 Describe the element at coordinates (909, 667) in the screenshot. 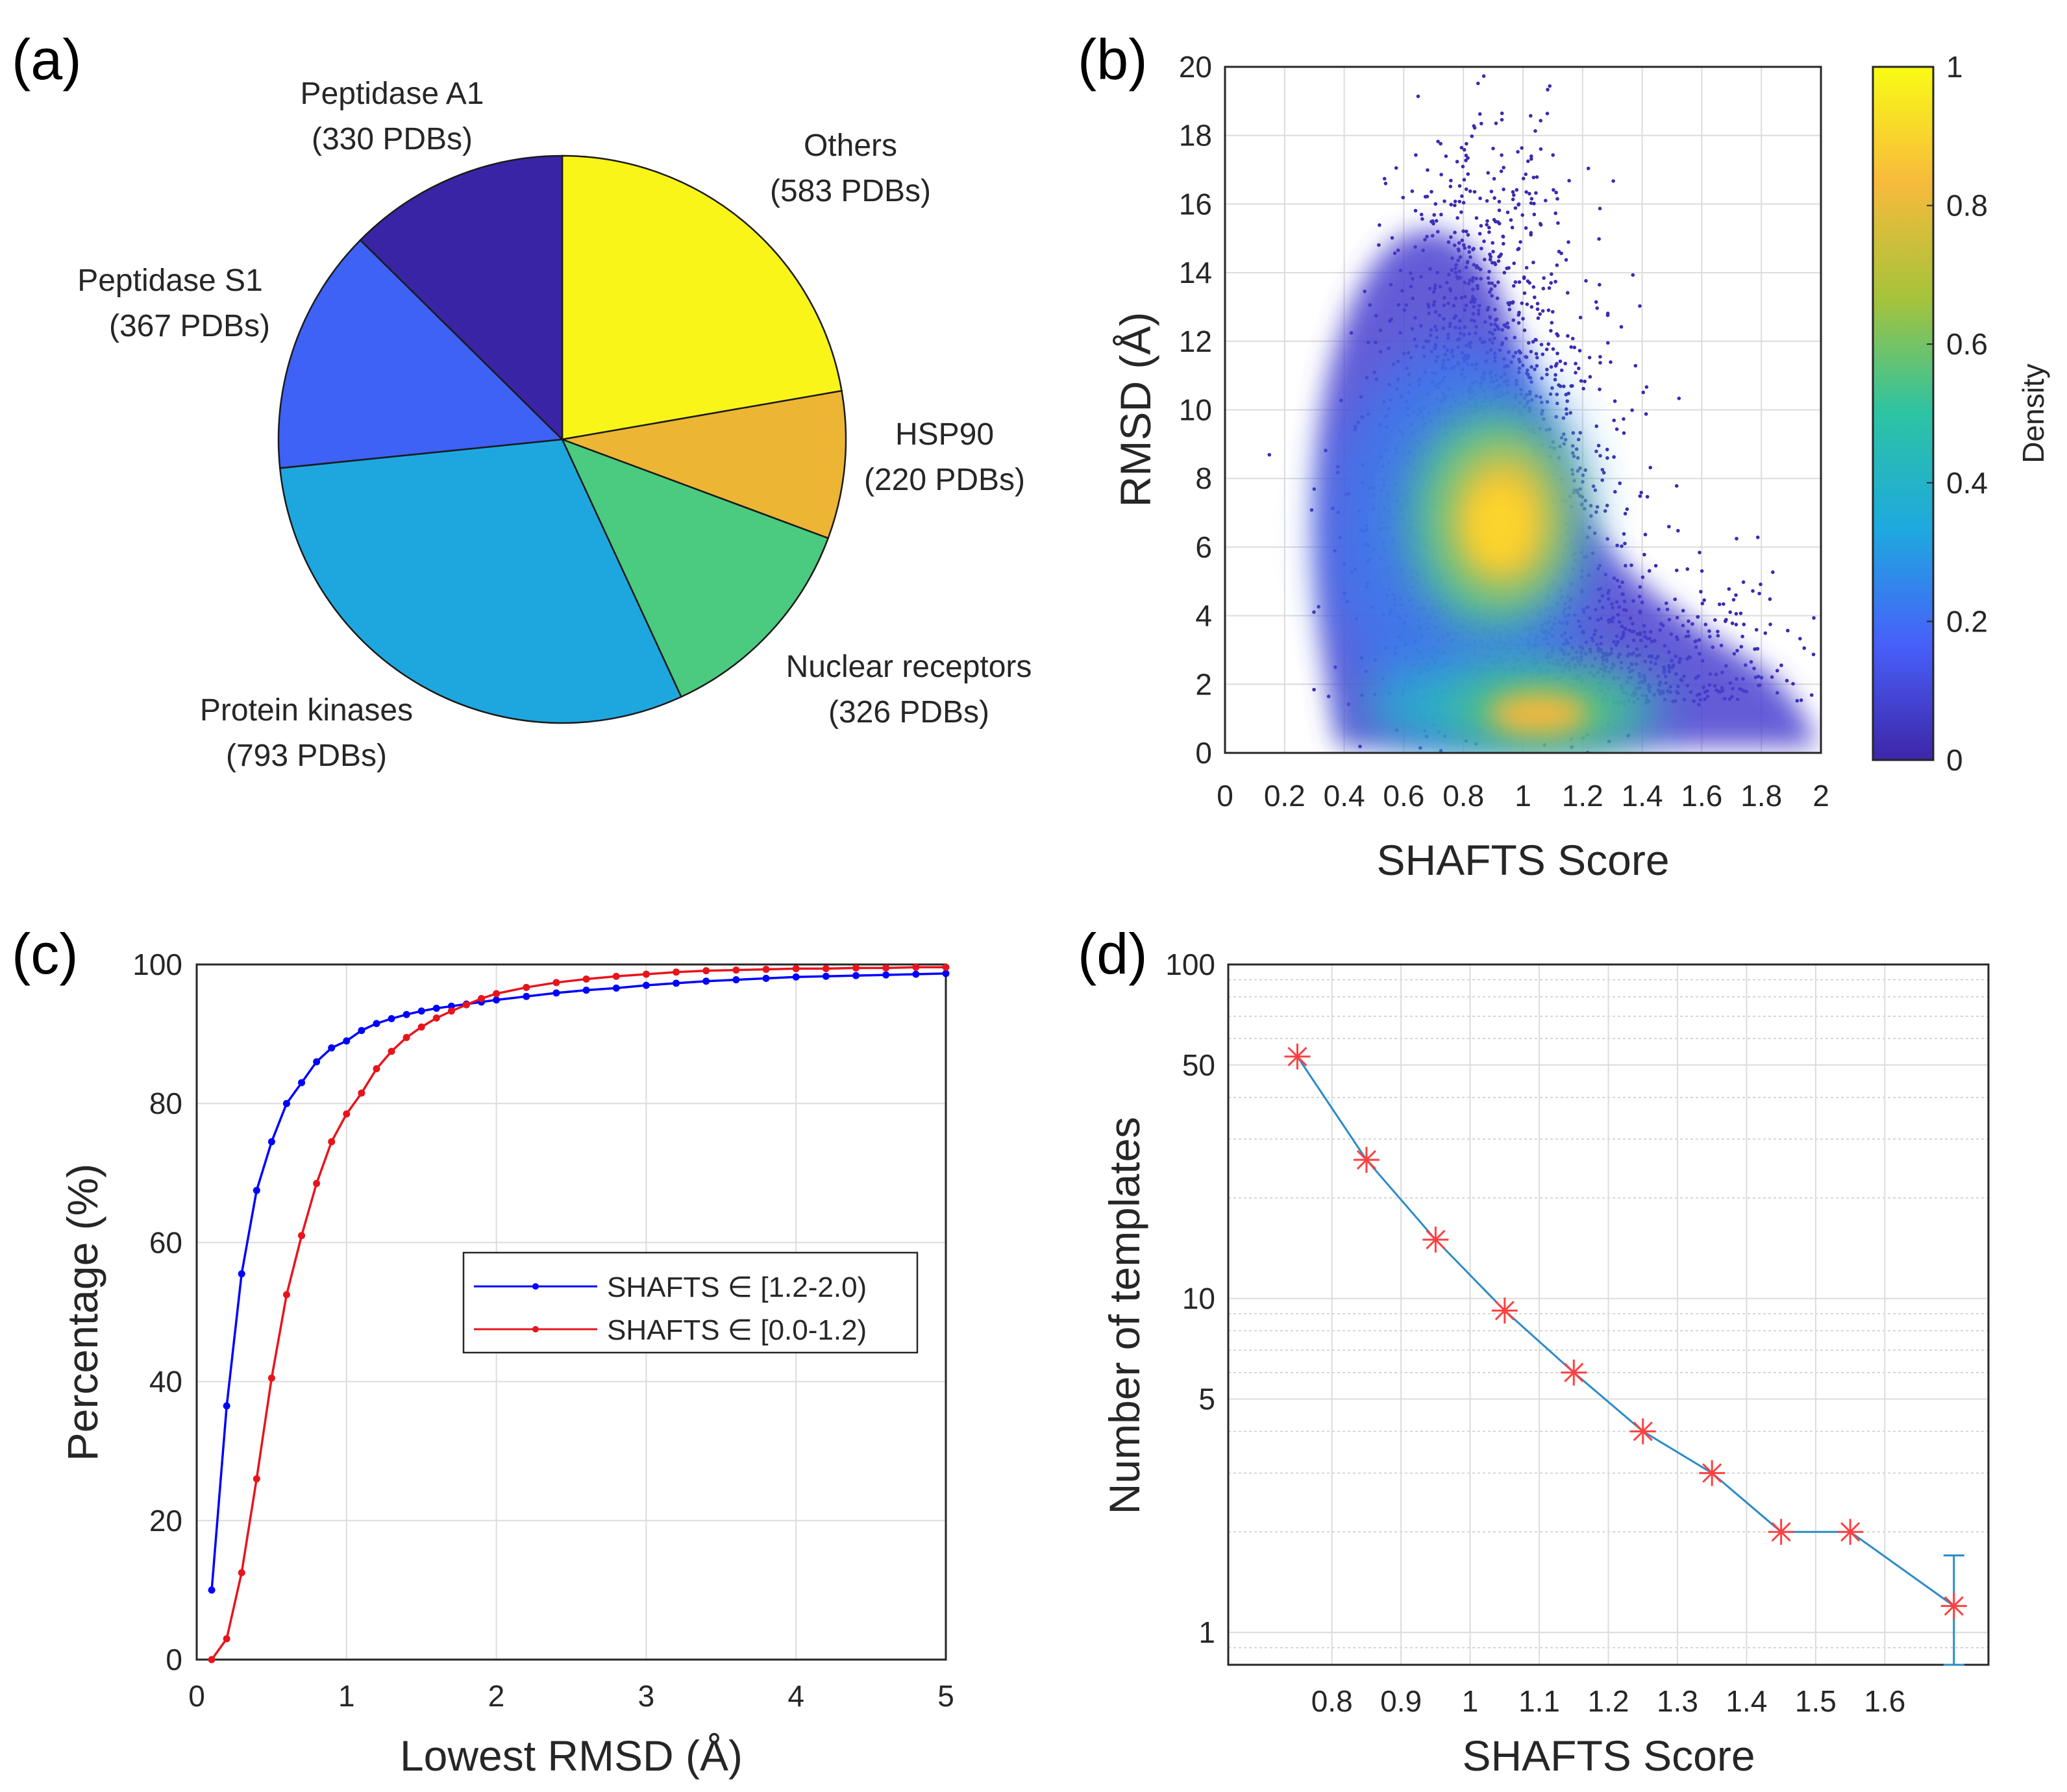

I see `pie-label-nuclear-name: Nuclear receptors` at that location.